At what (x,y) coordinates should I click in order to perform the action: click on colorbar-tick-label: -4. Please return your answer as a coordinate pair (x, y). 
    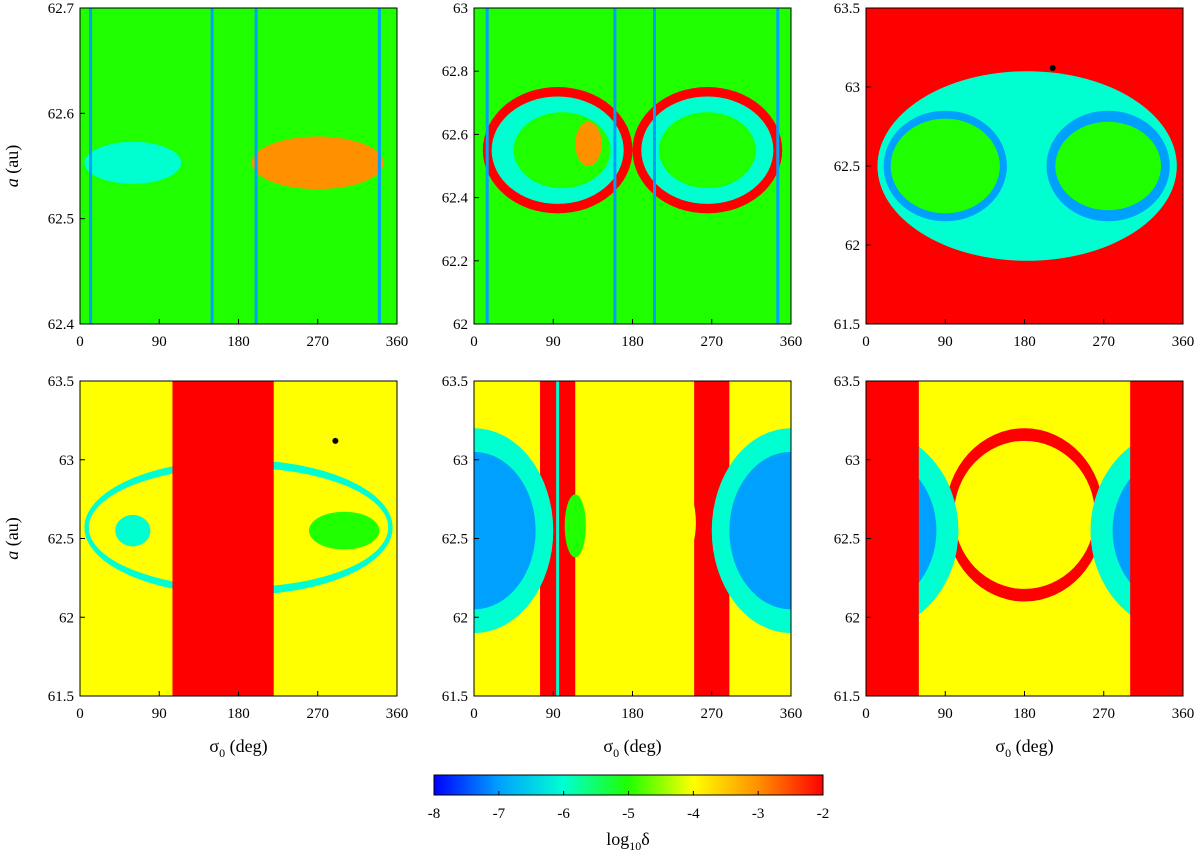
    Looking at the image, I should click on (693, 814).